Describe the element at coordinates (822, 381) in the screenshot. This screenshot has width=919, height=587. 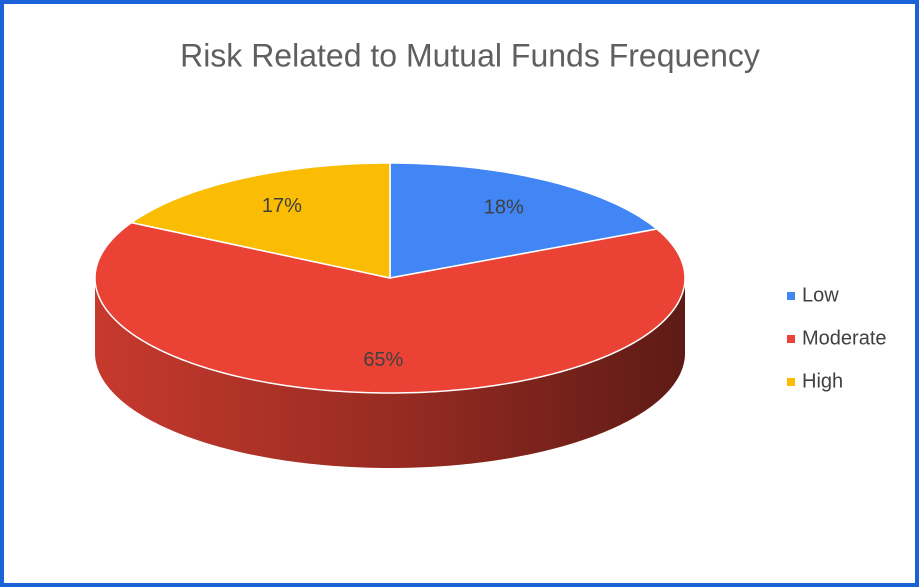
I see `legend-label: High` at that location.